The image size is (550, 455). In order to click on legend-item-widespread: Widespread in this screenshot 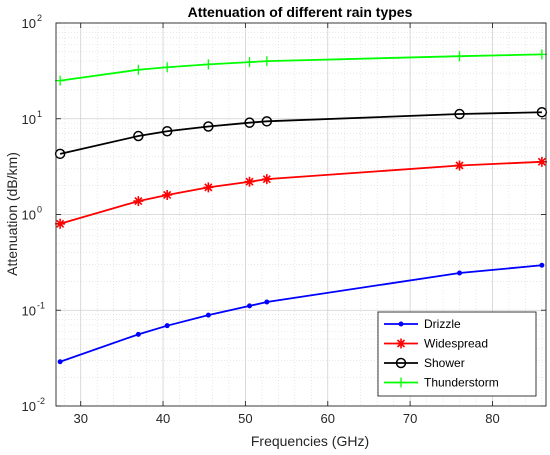, I will do `click(436, 344)`.